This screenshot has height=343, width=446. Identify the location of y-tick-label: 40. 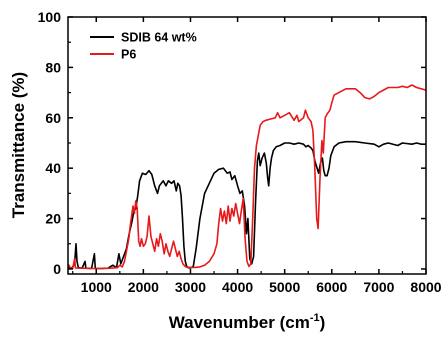
(53, 168).